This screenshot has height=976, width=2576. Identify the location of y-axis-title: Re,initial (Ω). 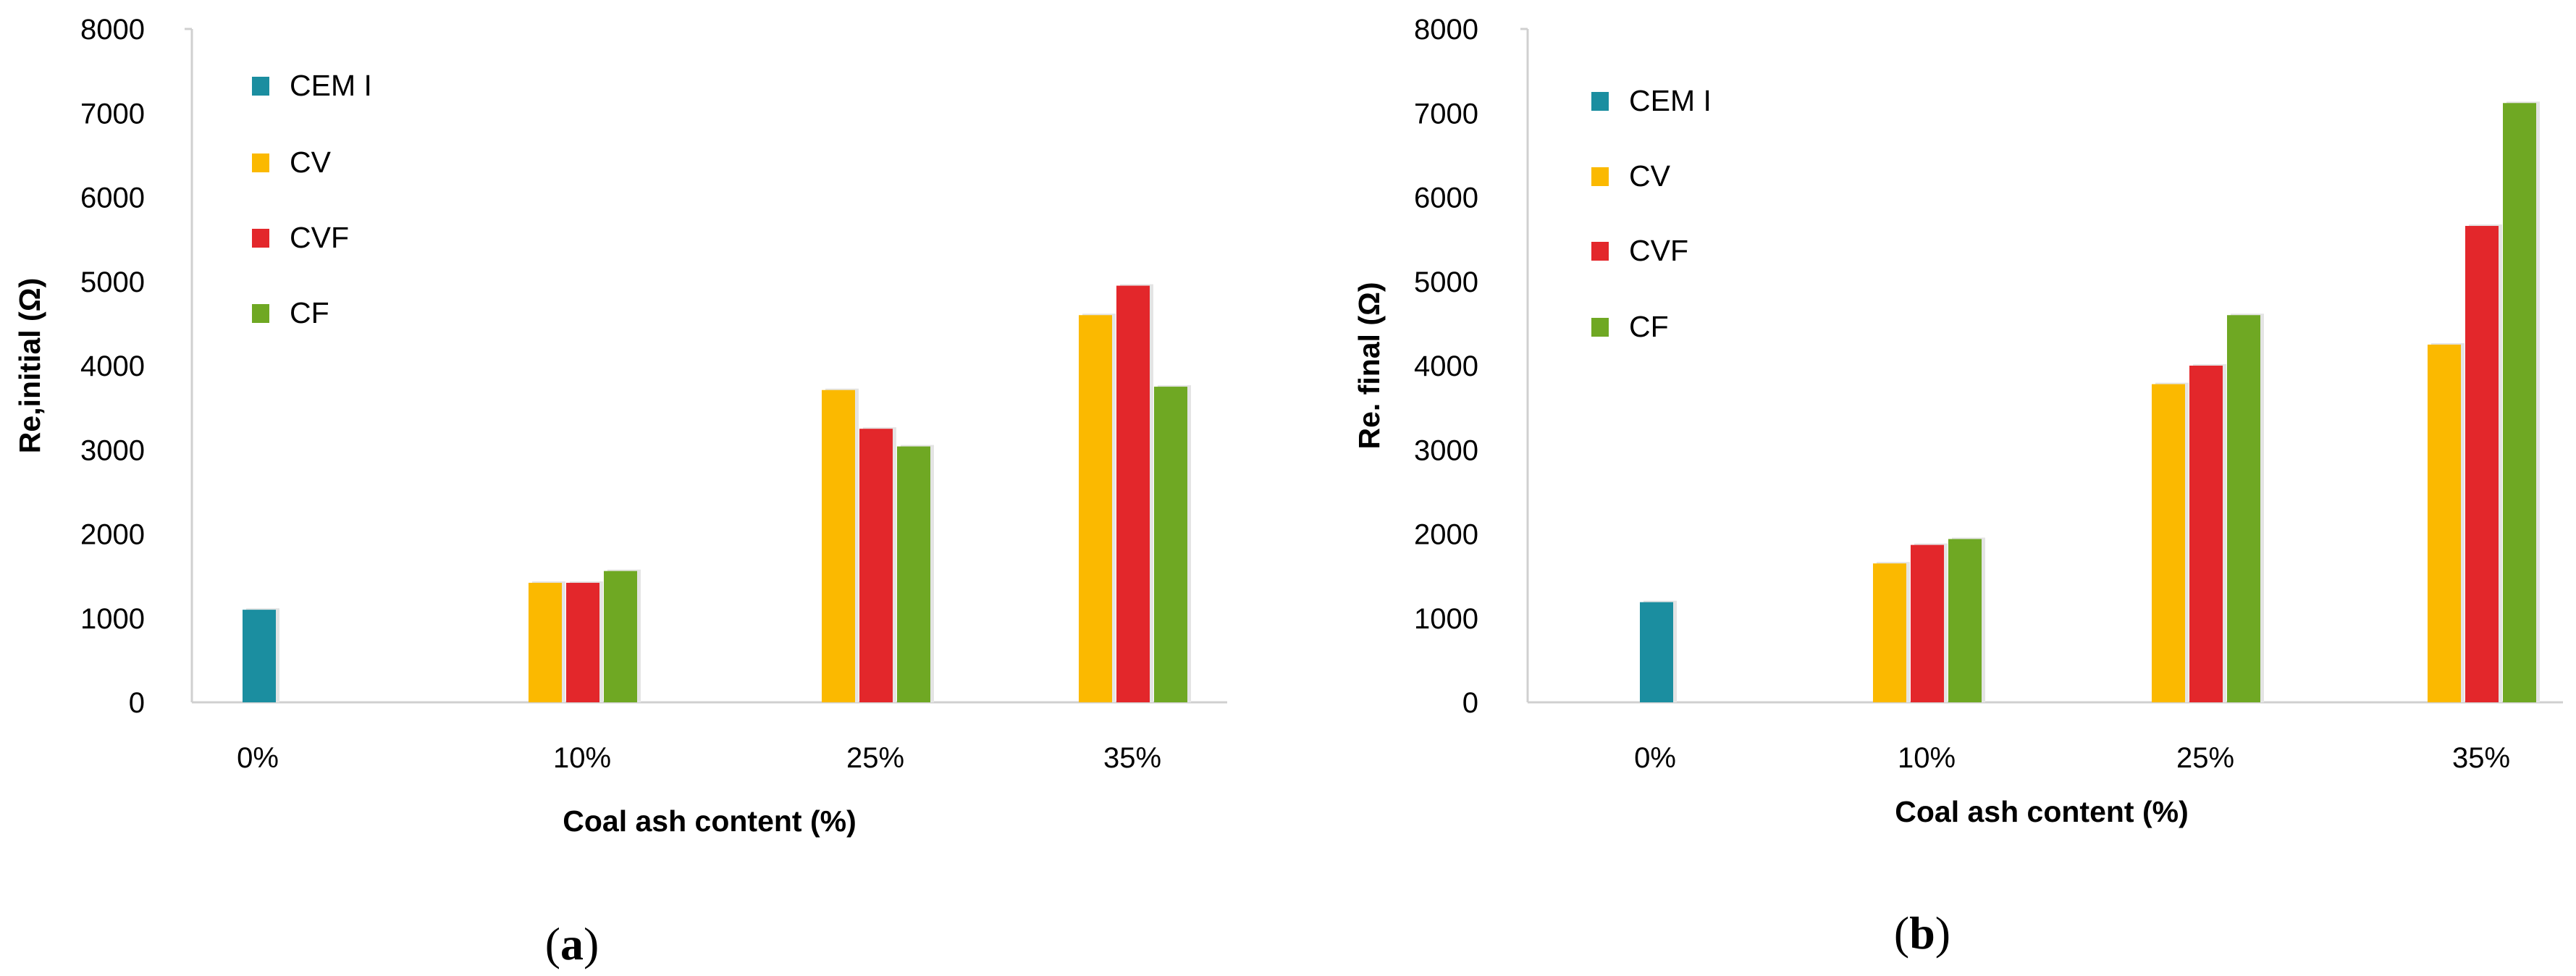
(29, 365).